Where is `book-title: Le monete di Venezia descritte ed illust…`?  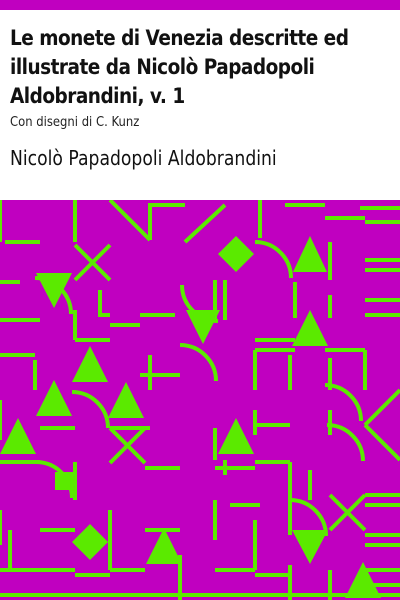
book-title: Le monete di Venezia descritte ed illust… is located at coordinates (179, 67).